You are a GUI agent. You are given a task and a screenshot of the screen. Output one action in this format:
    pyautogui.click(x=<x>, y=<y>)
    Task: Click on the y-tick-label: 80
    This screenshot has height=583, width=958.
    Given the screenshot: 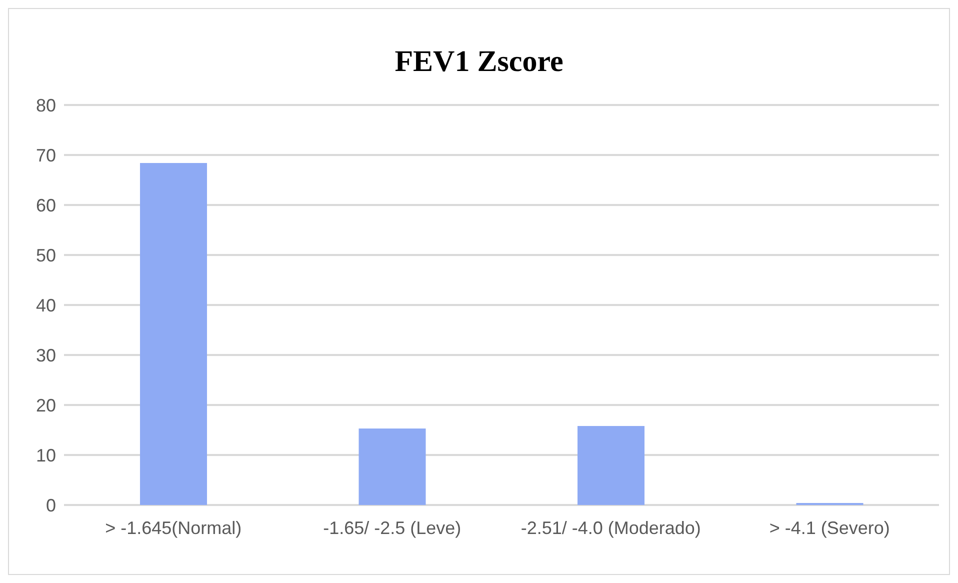 What is the action you would take?
    pyautogui.click(x=46, y=105)
    